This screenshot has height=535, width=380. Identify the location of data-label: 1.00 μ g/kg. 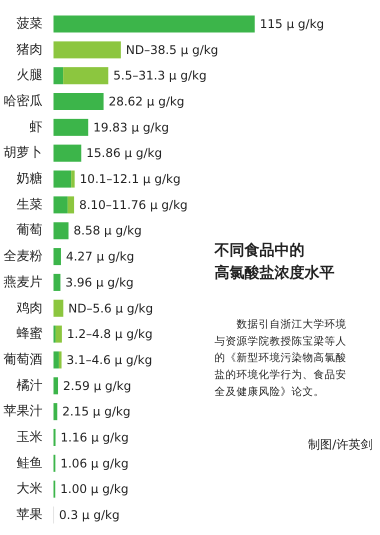
(94, 489).